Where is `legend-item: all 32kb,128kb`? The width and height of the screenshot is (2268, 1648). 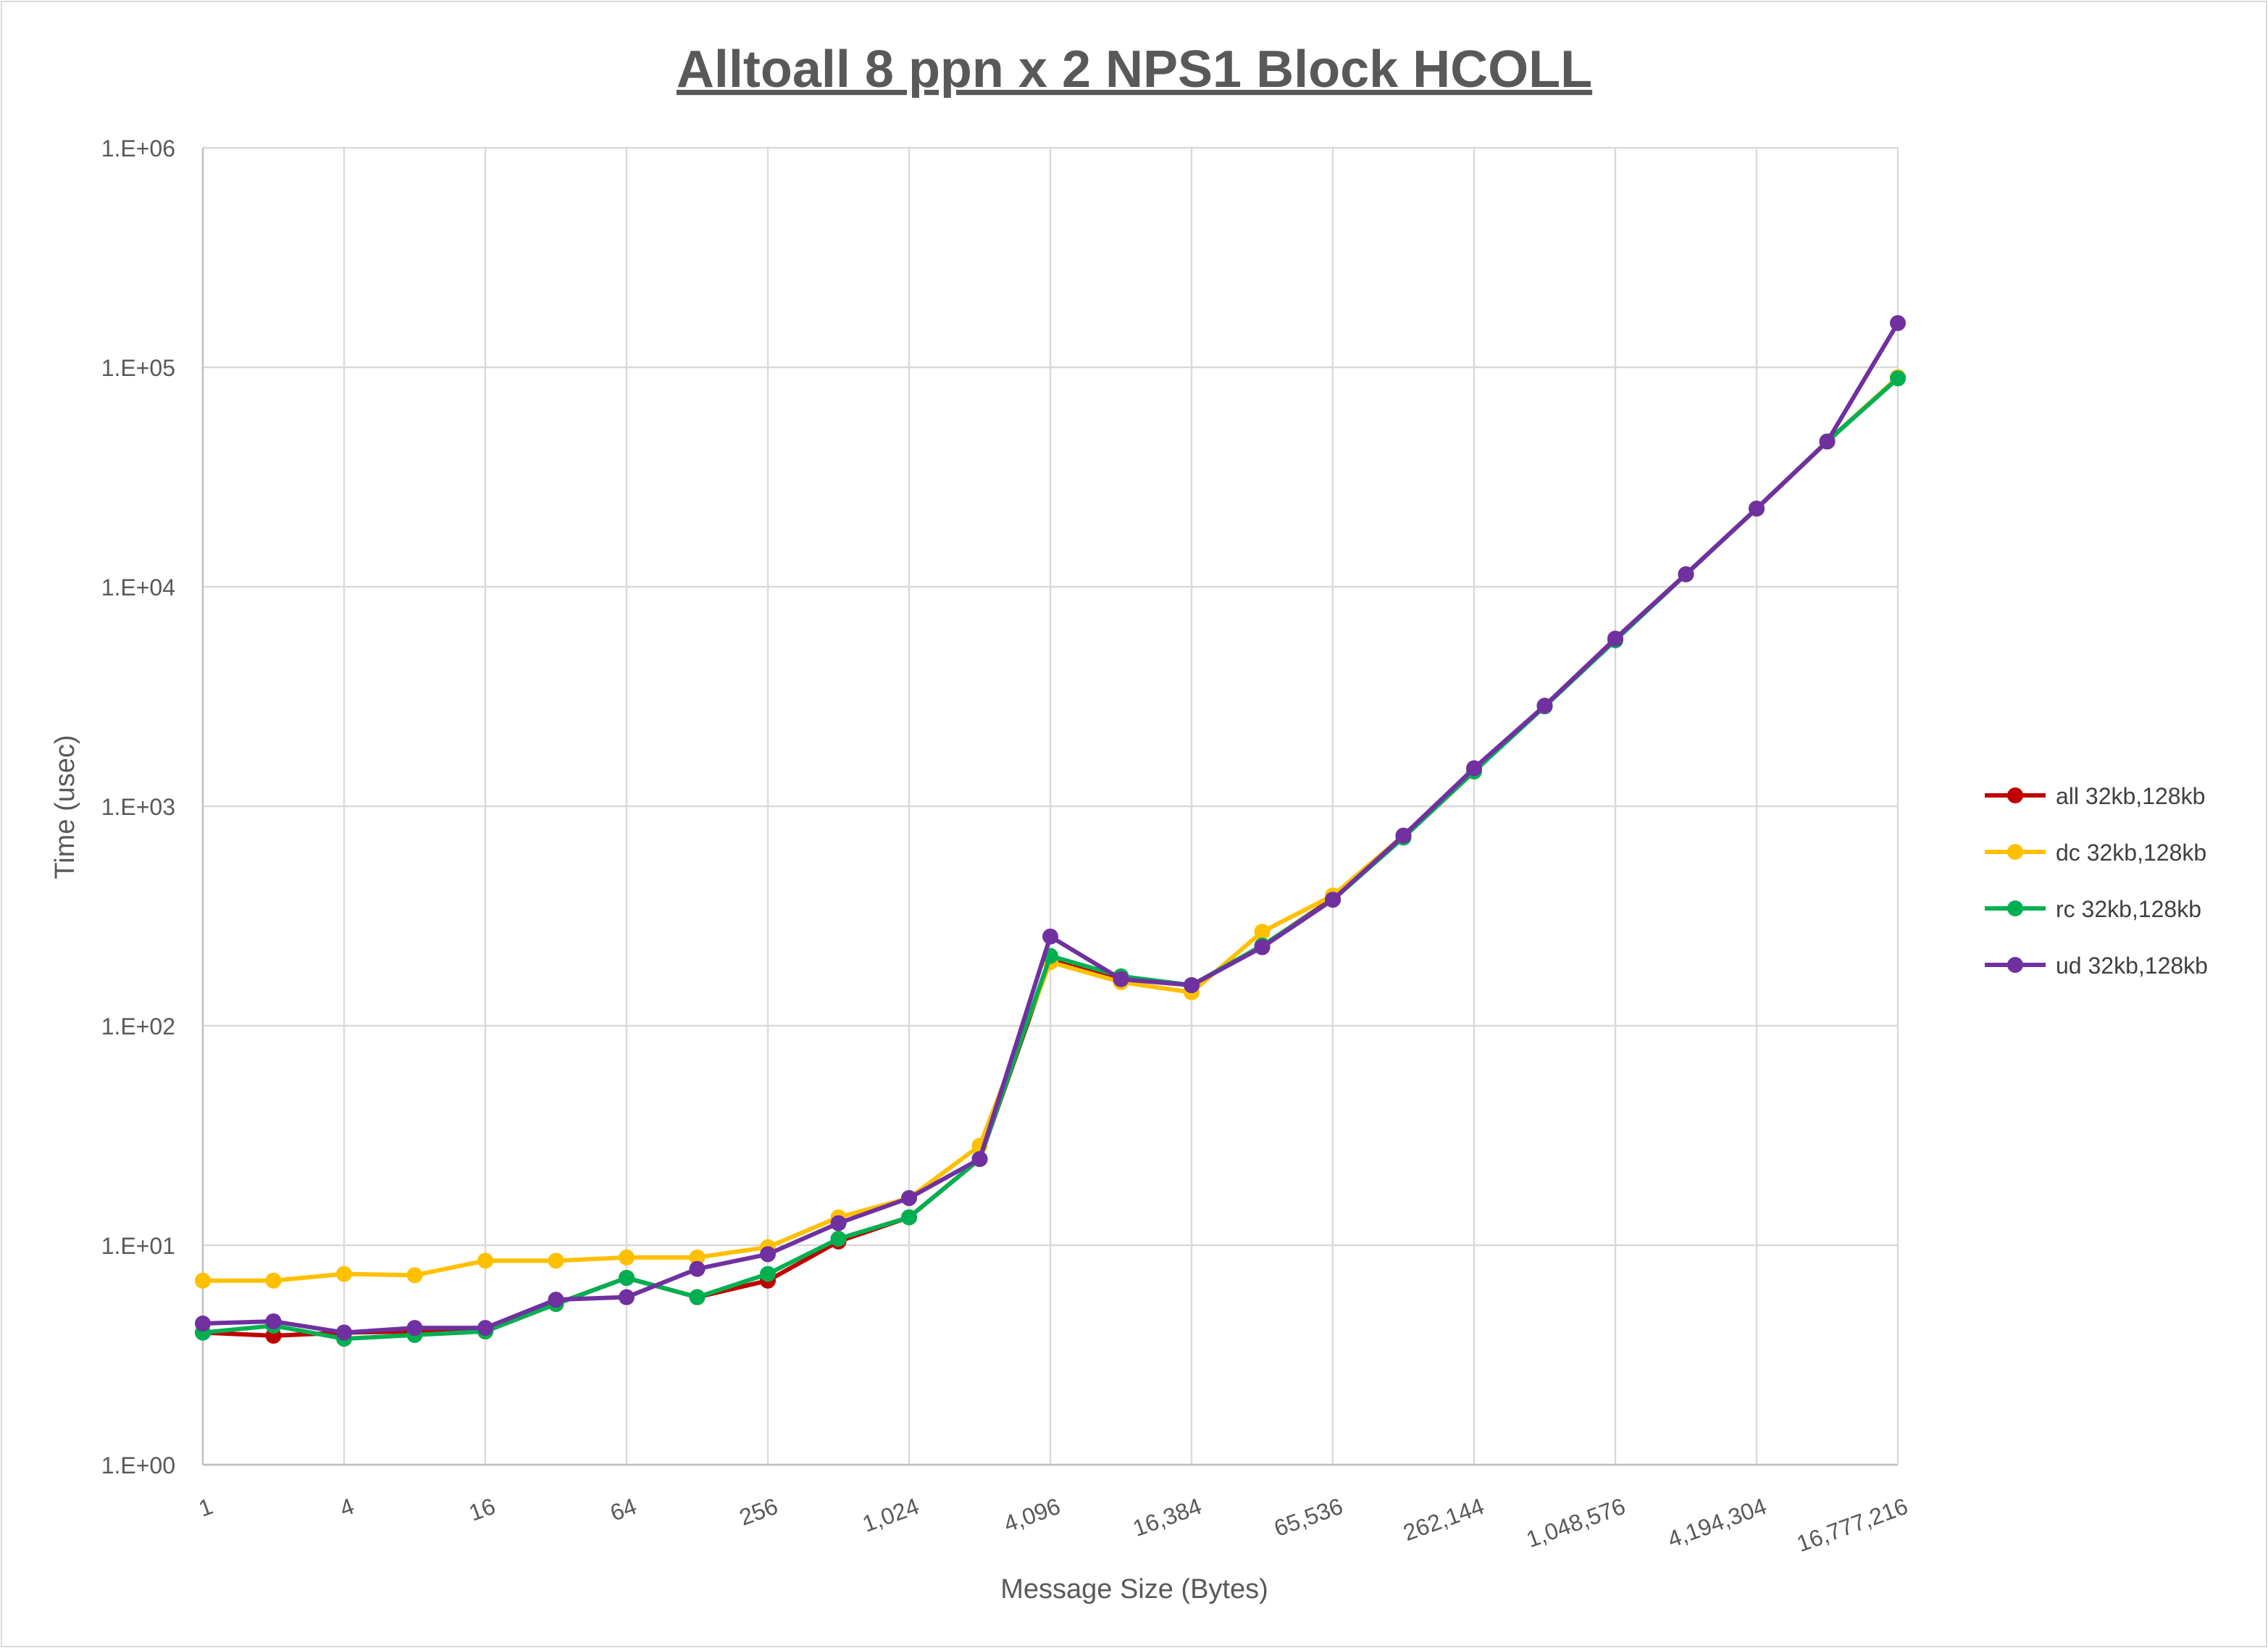 legend-item: all 32kb,128kb is located at coordinates (2095, 796).